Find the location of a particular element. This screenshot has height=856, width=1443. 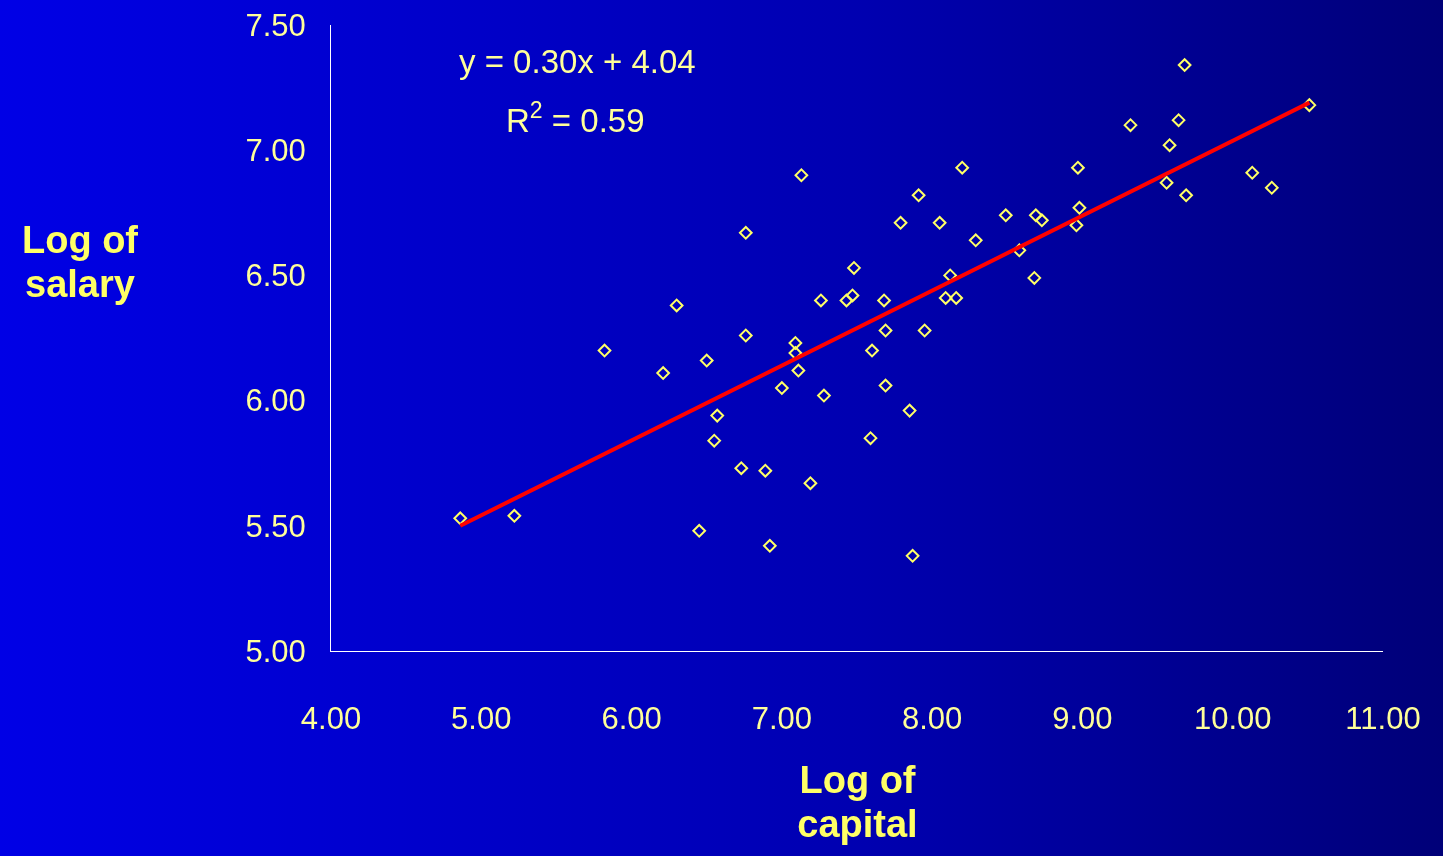

annotation: y = 0.30x + 4.04 is located at coordinates (577, 61).